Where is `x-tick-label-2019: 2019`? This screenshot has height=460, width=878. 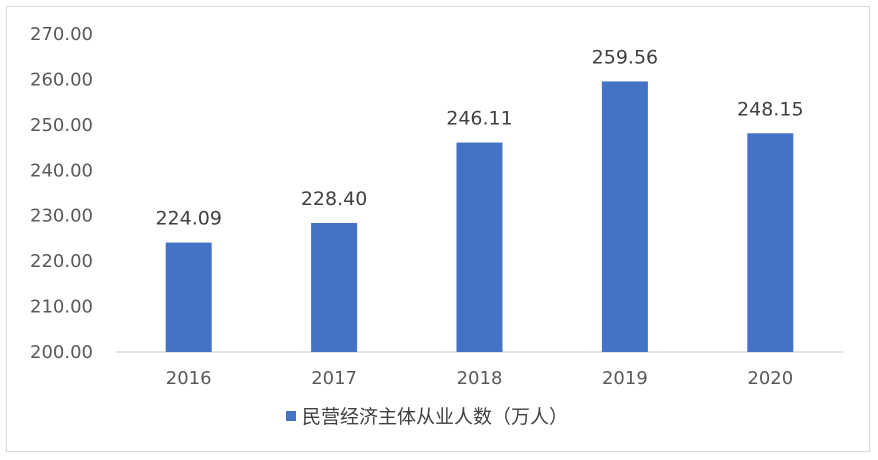 x-tick-label-2019: 2019 is located at coordinates (625, 378).